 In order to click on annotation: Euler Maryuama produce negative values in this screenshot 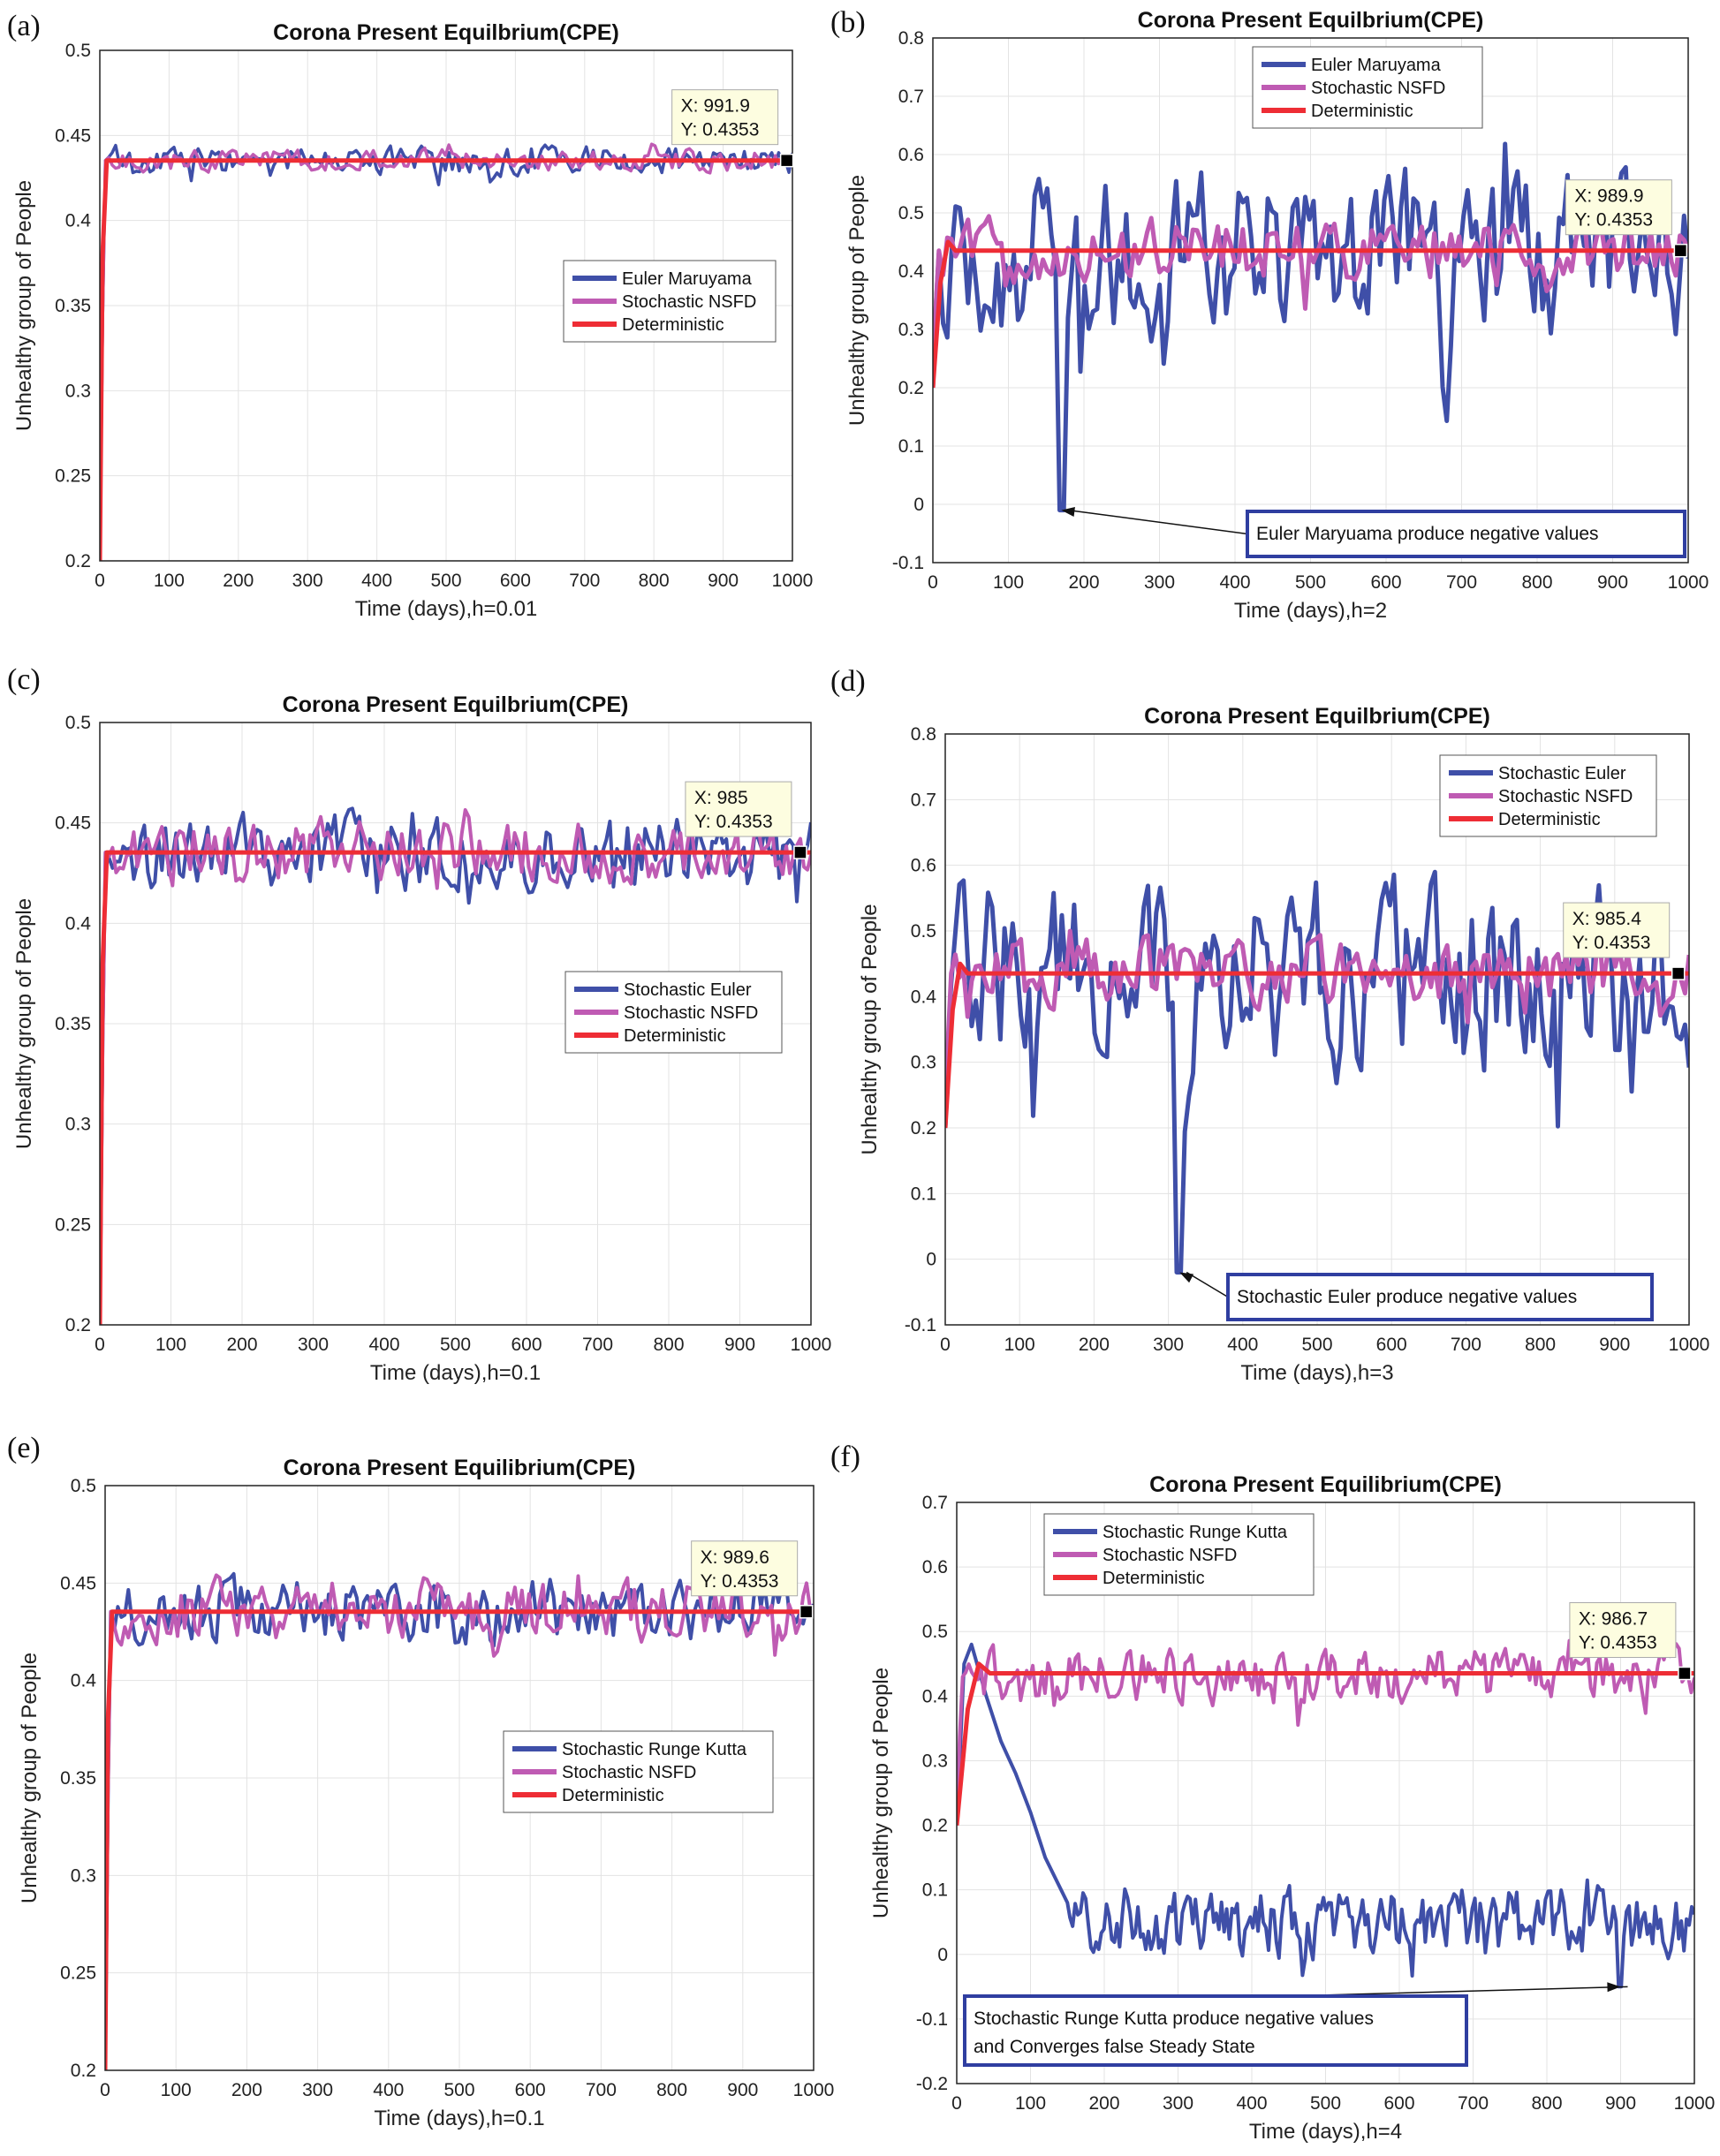, I will do `click(1373, 532)`.